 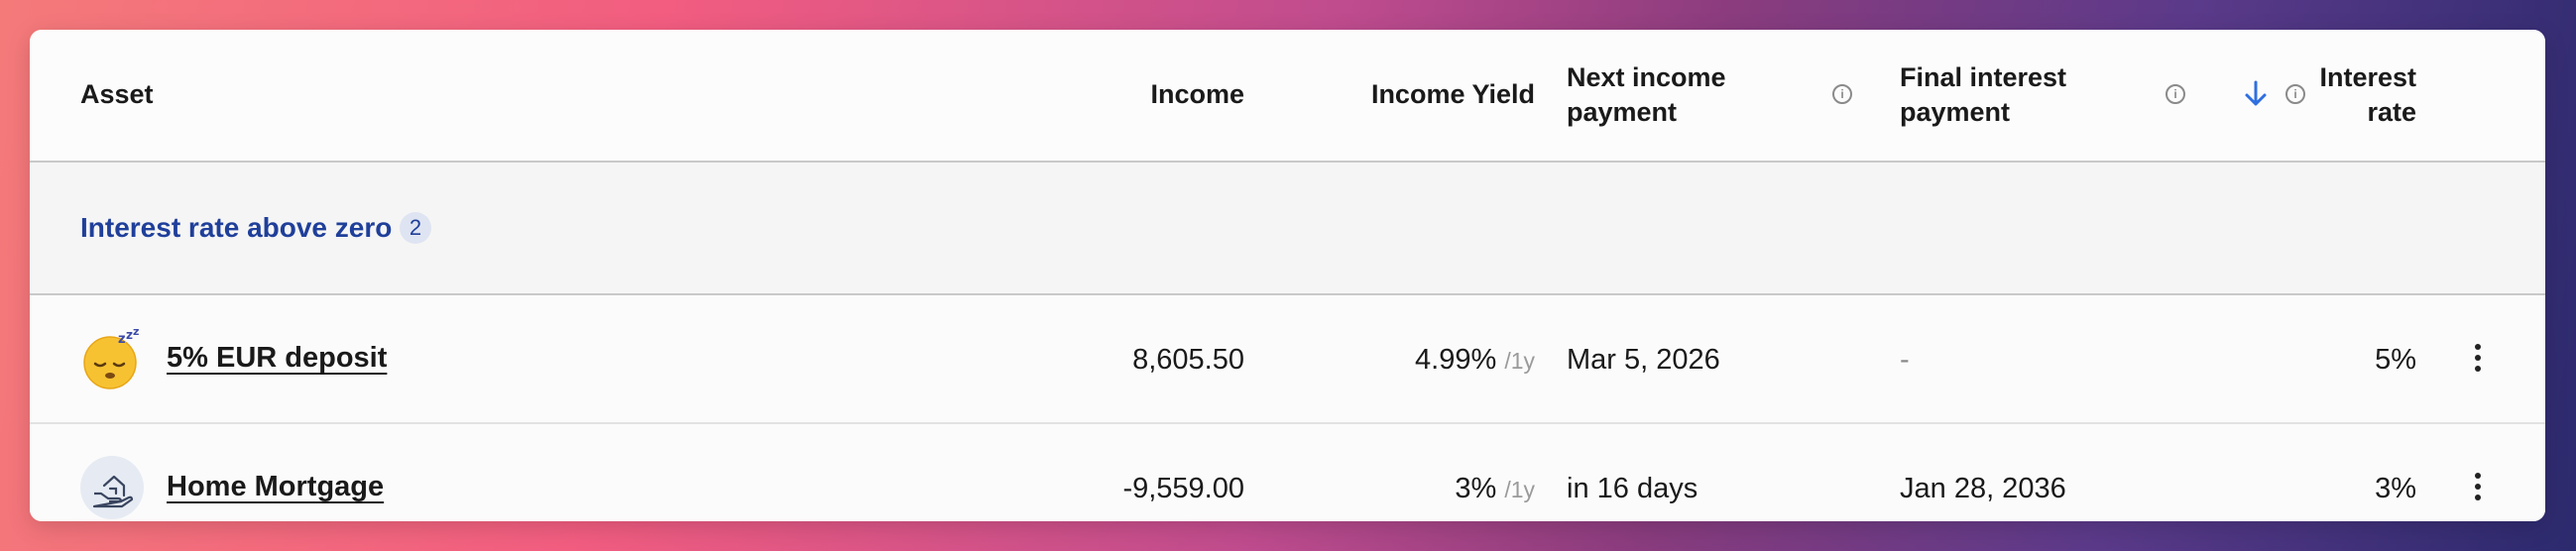 I want to click on final-interest-value: Jan 28, 2036, so click(x=1983, y=488).